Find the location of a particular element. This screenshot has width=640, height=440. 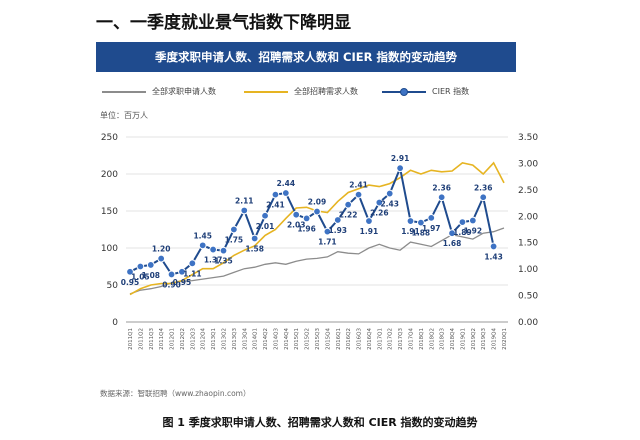

x-tick-label-9: 2013Q2 is located at coordinates (225, 339).